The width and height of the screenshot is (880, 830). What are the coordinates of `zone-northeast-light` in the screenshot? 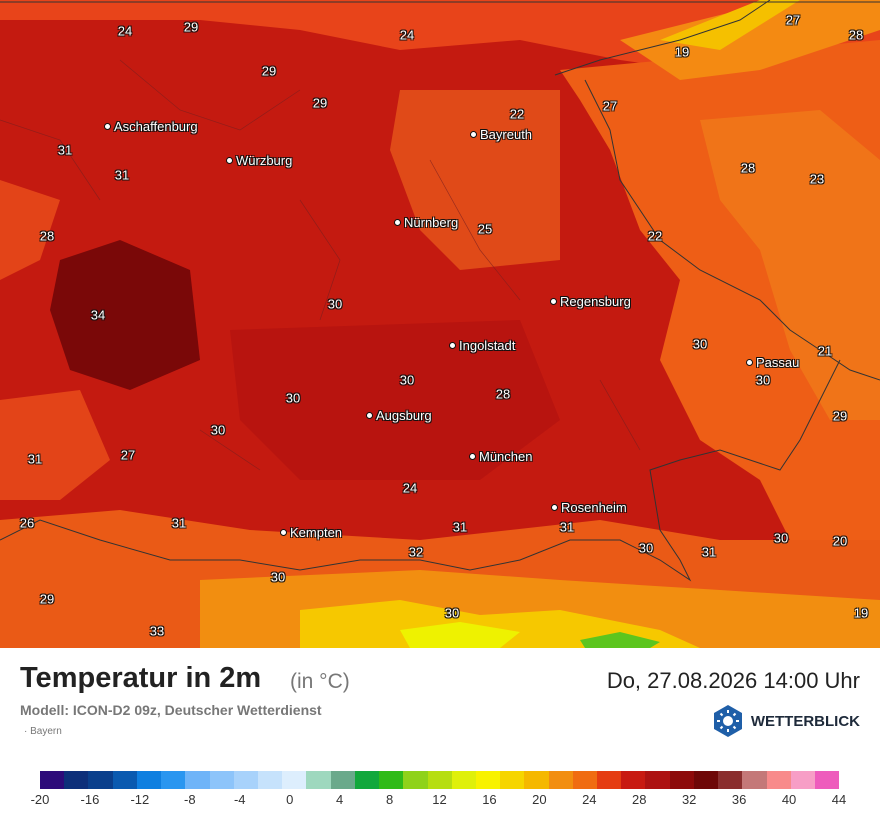 It's located at (750, 40).